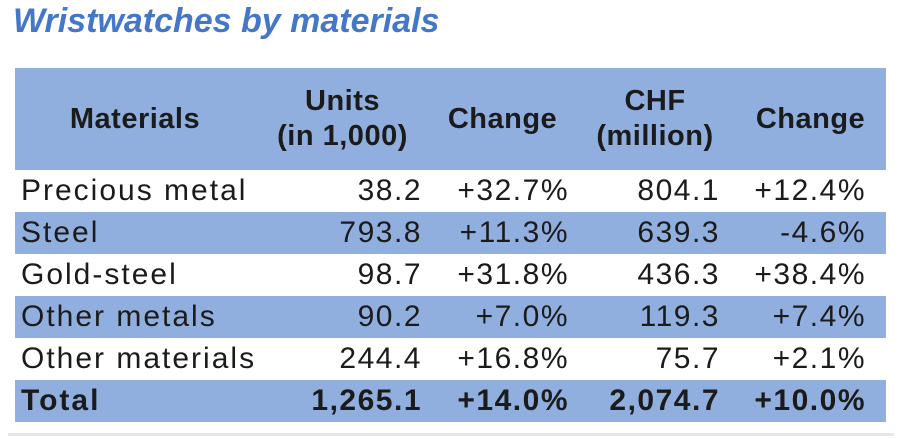  I want to click on table-row: Steel 793.8 +11.3% 639.3 -4.6%, so click(450, 233).